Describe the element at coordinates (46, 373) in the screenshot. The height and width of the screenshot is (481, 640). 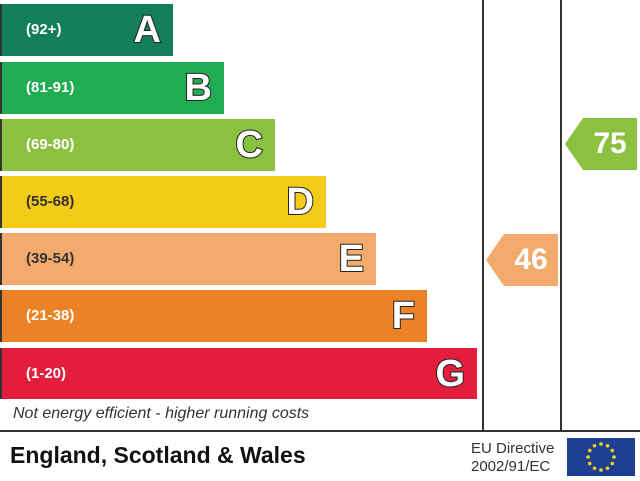
I see `band-range: (1-20)` at that location.